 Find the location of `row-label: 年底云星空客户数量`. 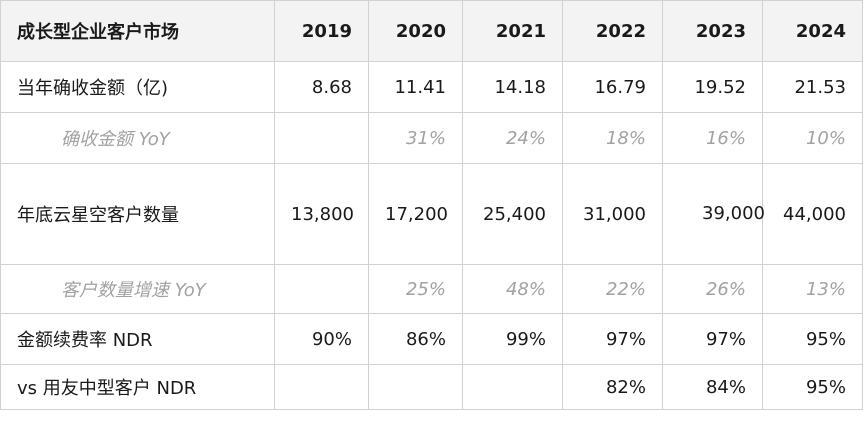

row-label: 年底云星空客户数量 is located at coordinates (137, 214).